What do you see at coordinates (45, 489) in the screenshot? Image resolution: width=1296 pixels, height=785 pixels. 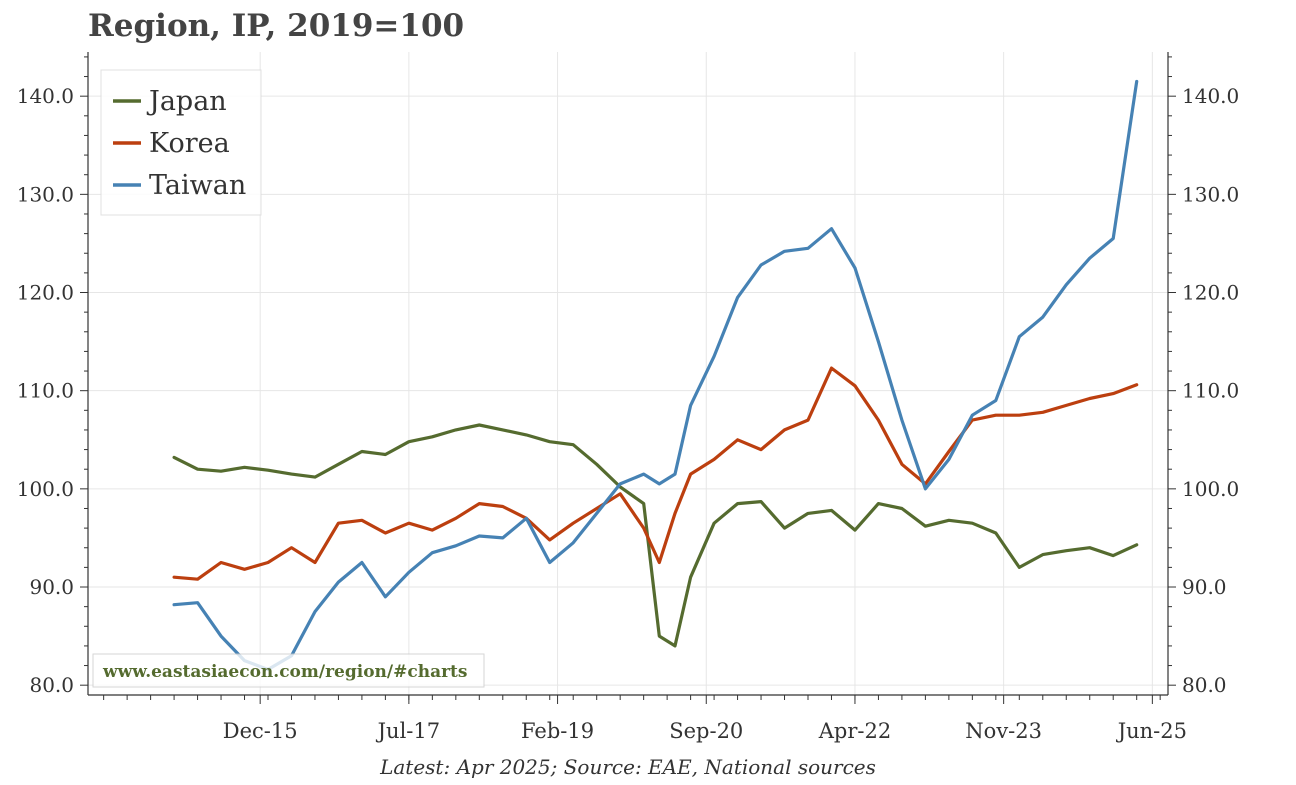 I see `left-y-tick-label: 100.0` at bounding box center [45, 489].